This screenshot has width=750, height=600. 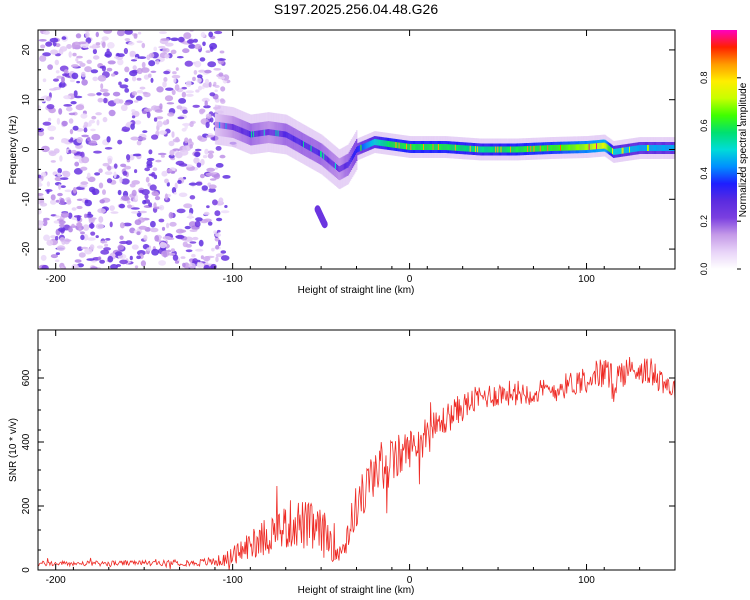 I want to click on colorbar-tick-label: 0.2, so click(x=704, y=221).